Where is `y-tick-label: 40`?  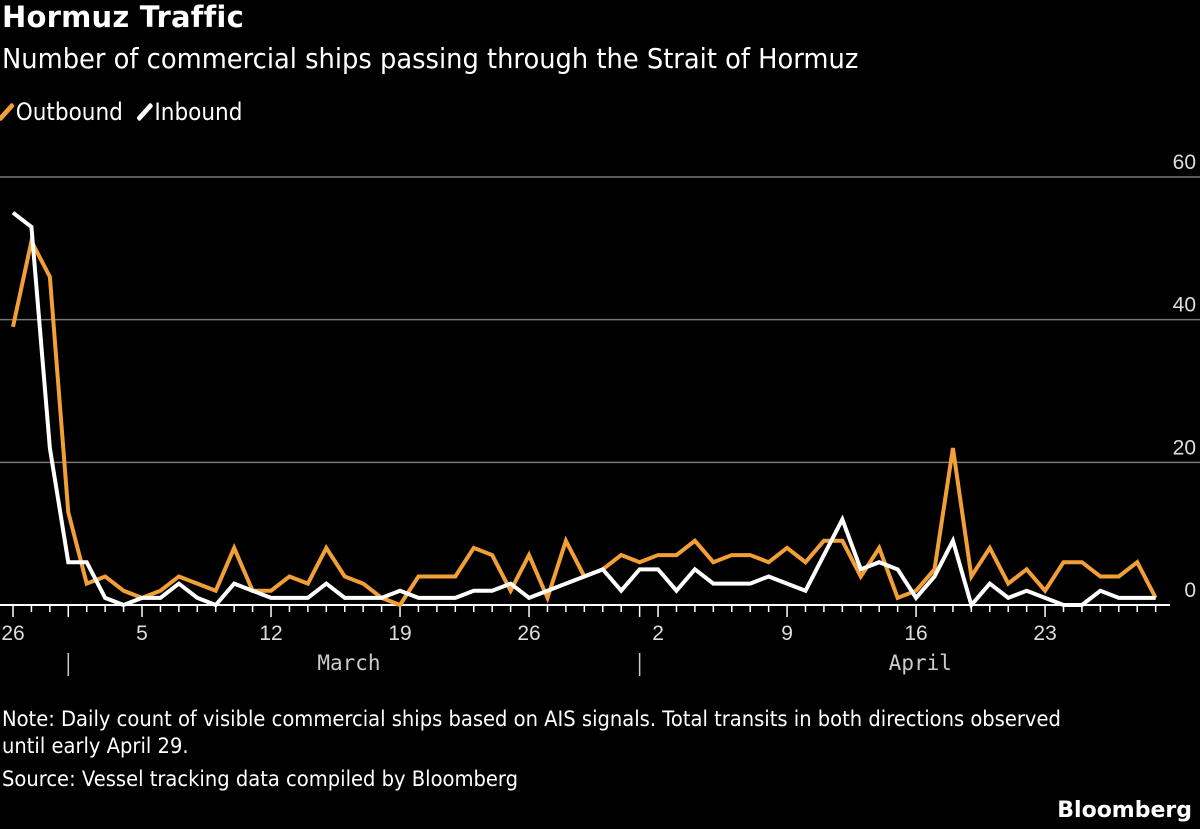 y-tick-label: 40 is located at coordinates (1184, 305).